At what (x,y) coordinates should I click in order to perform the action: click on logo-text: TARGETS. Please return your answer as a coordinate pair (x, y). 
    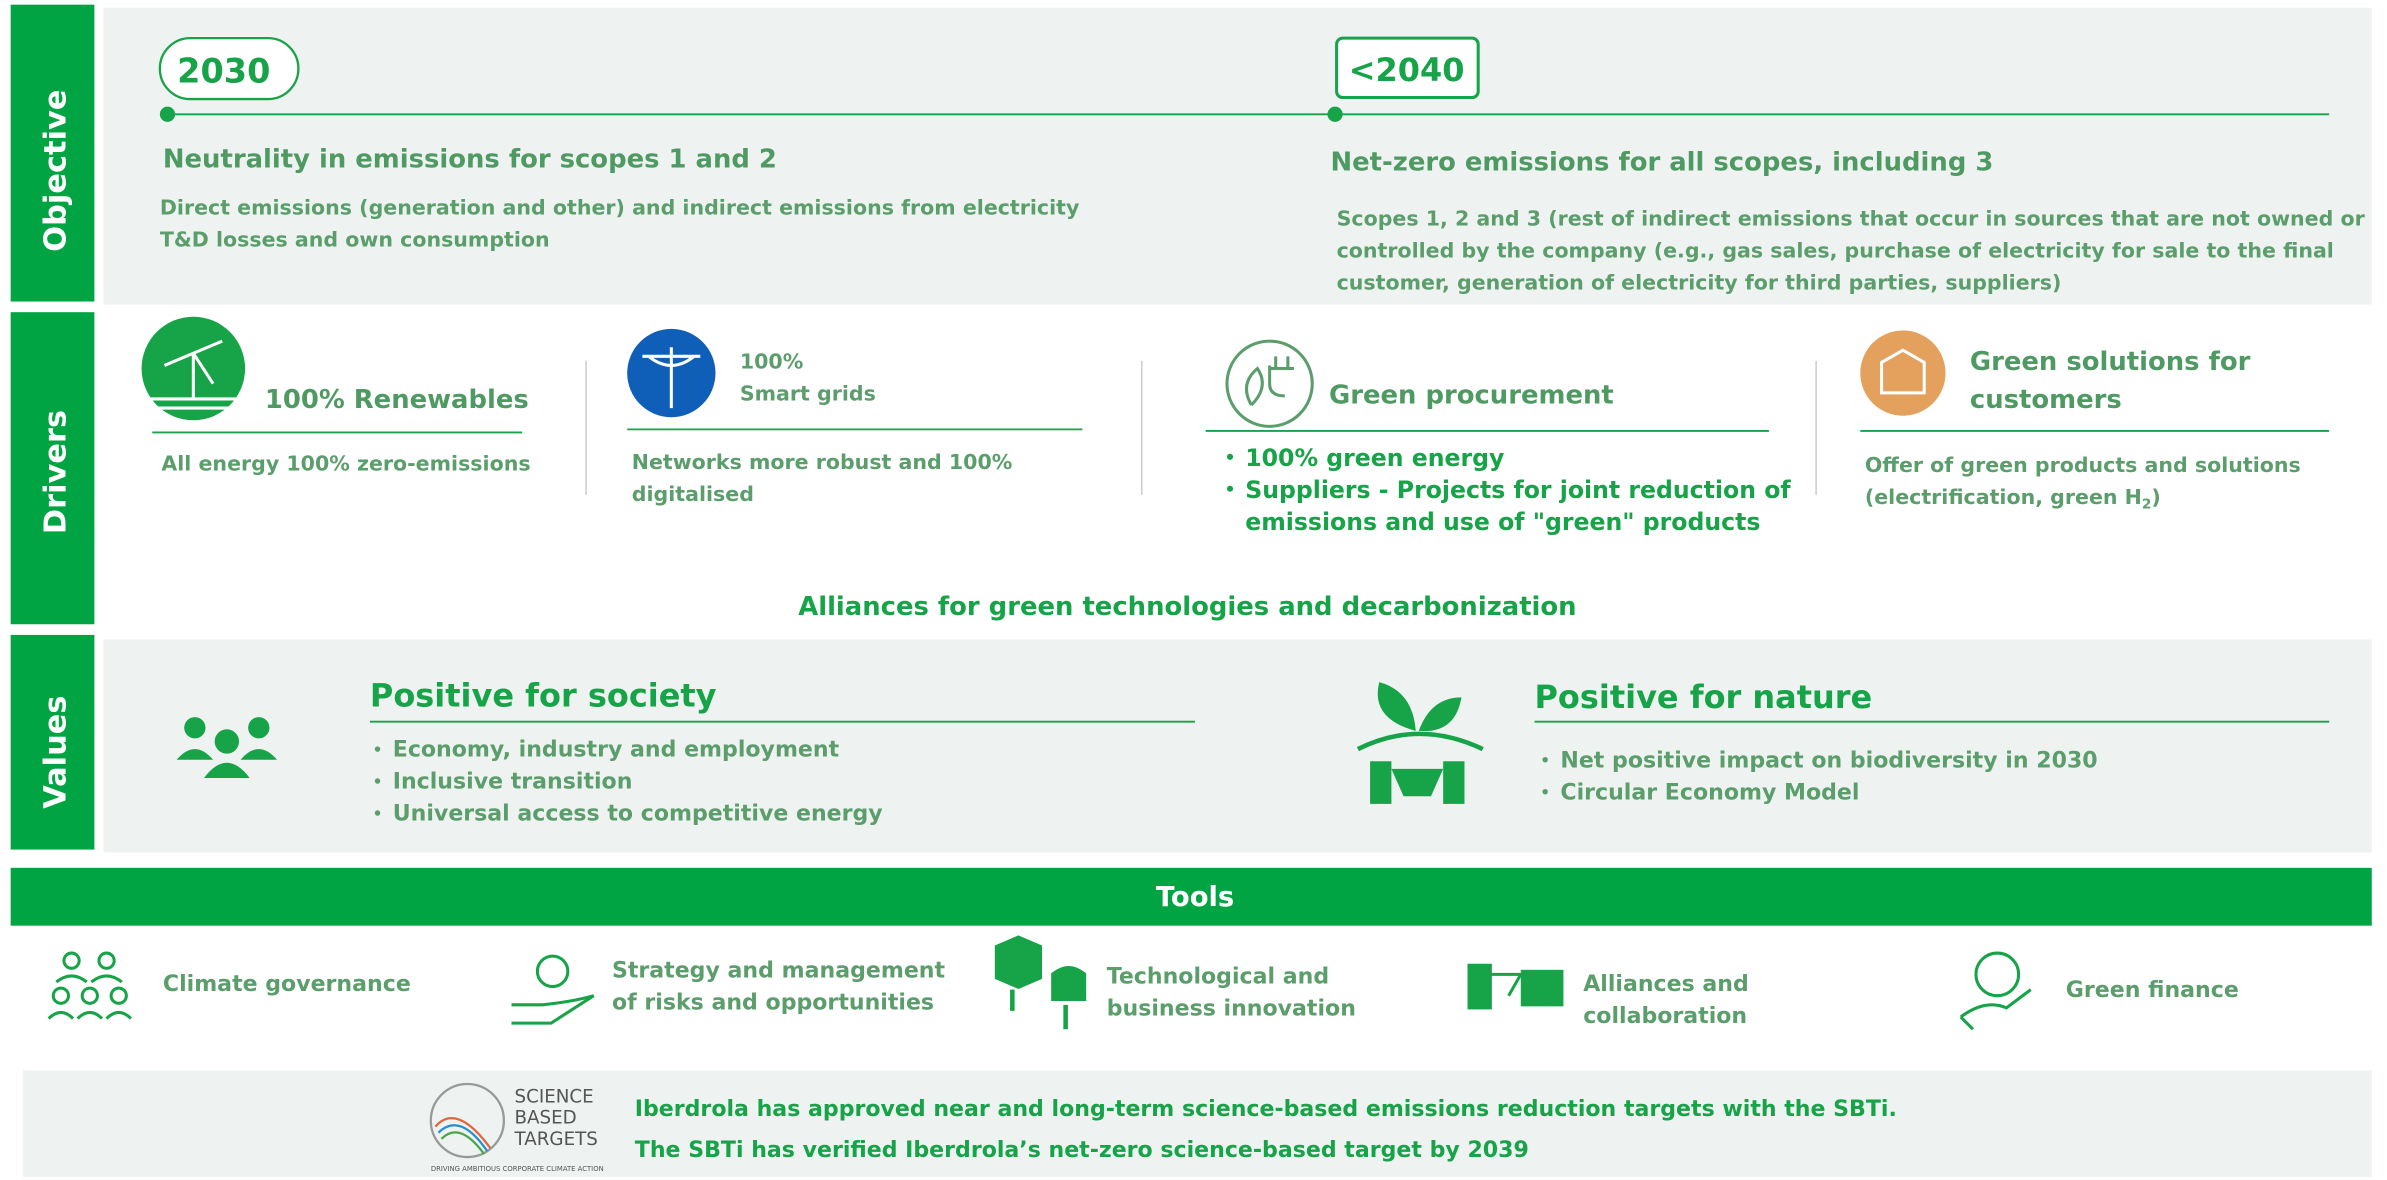
    Looking at the image, I should click on (556, 1139).